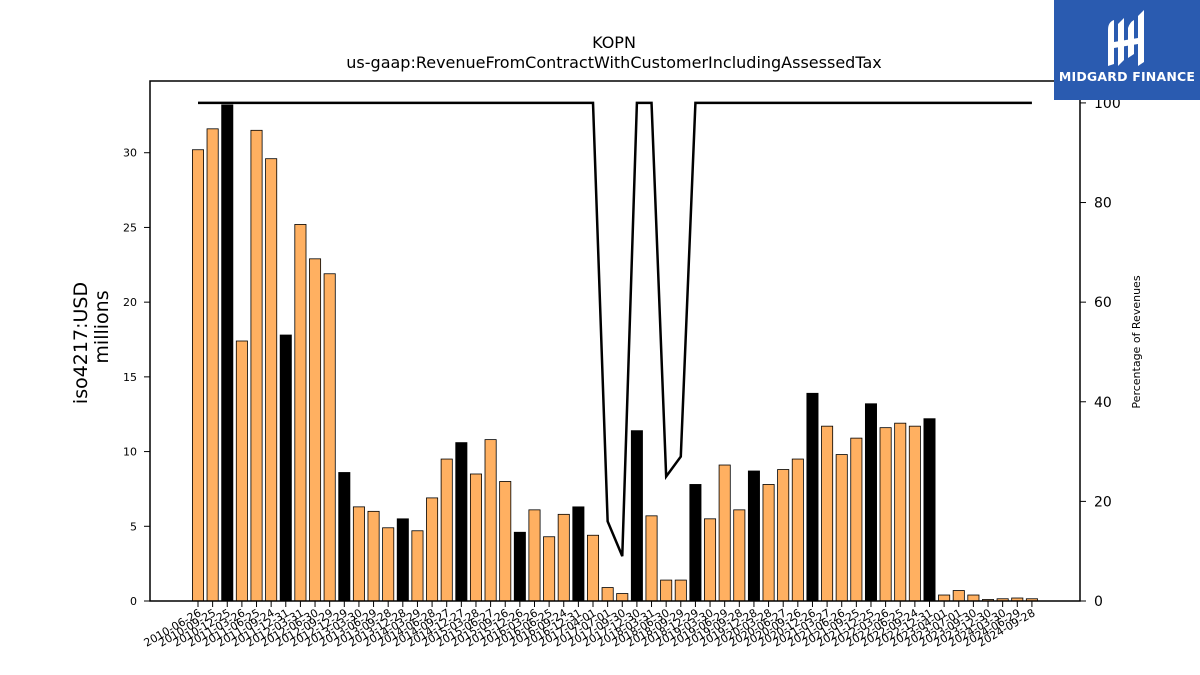  I want to click on y2-tick-label: 20, so click(1103, 502).